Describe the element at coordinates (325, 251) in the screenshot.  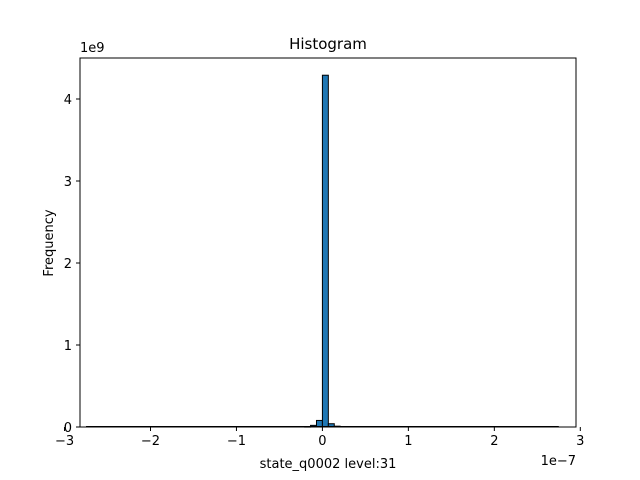
I see `histogram-bar` at that location.